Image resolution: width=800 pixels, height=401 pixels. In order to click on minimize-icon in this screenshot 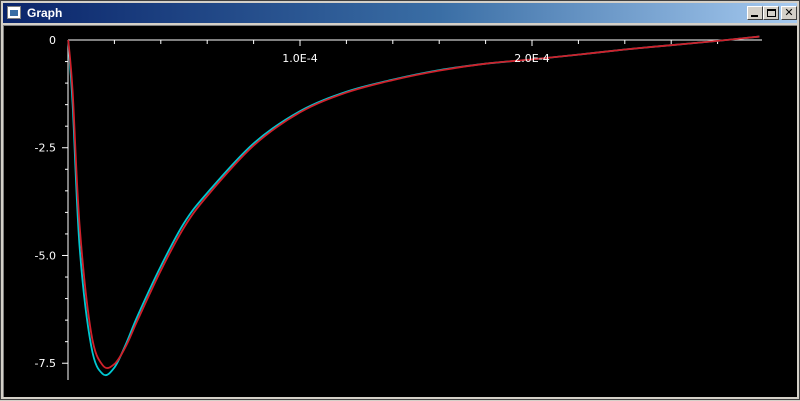, I will do `click(754, 16)`.